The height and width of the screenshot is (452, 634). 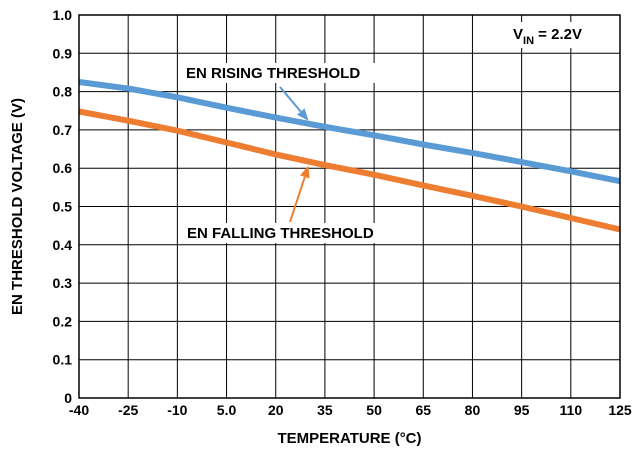 I want to click on y-axis-title: EN THRESHOLD VOLTAGE (V), so click(x=17, y=206).